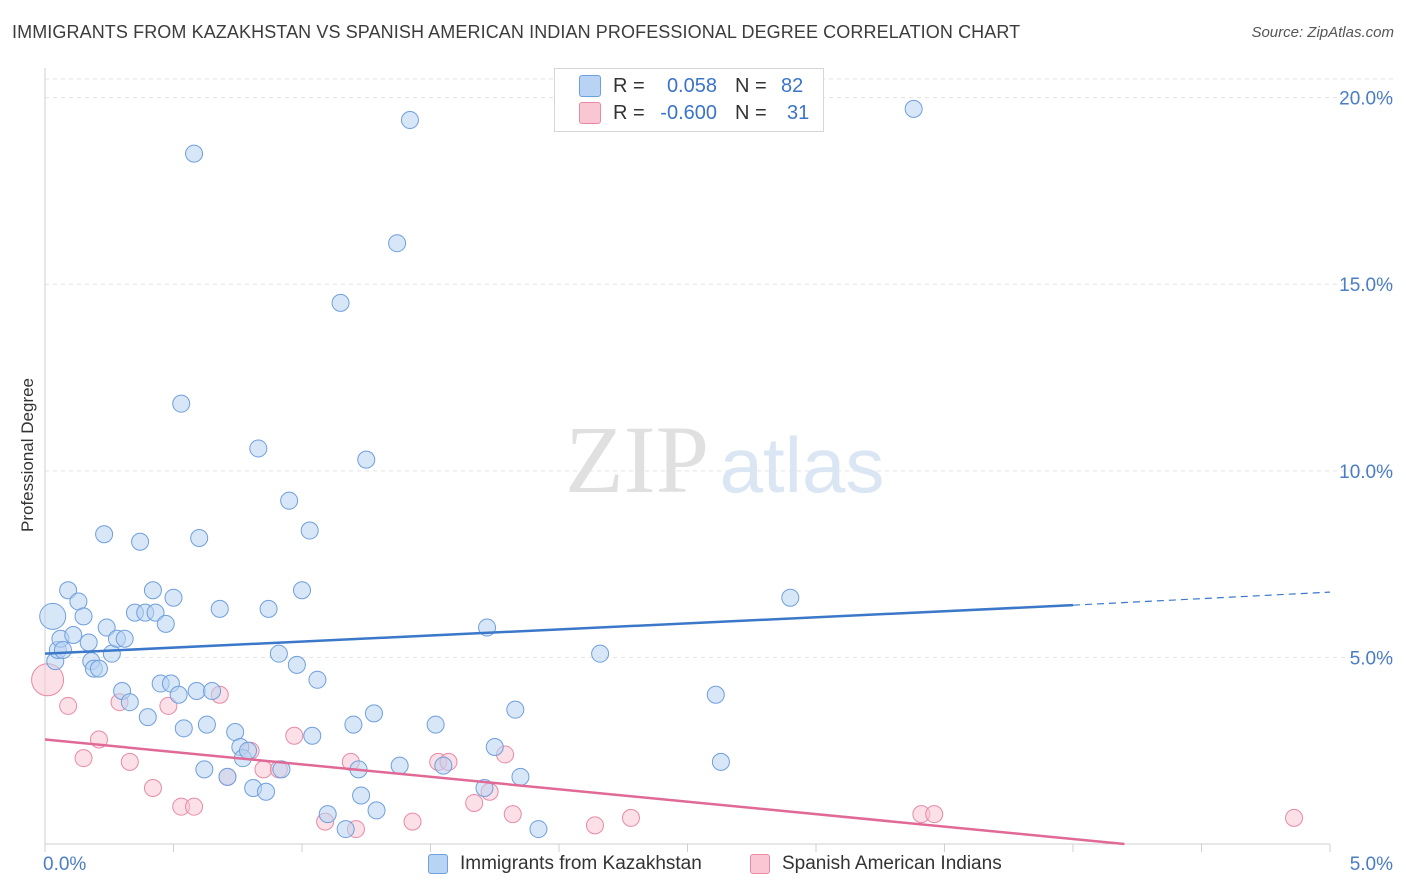 This screenshot has width=1406, height=892. Describe the element at coordinates (1366, 99) in the screenshot. I see `y-tick-label: 20.0%` at that location.